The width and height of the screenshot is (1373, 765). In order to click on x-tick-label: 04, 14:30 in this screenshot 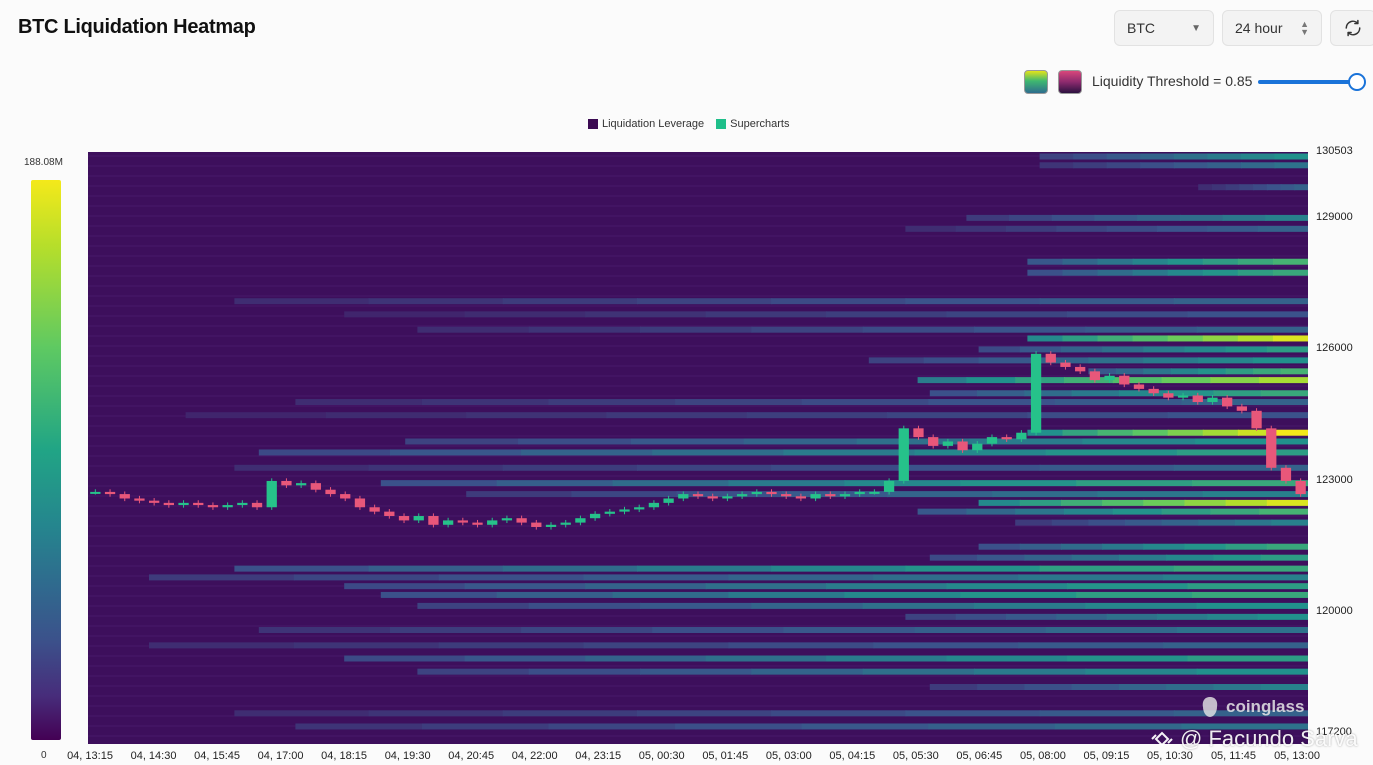, I will do `click(153, 756)`.